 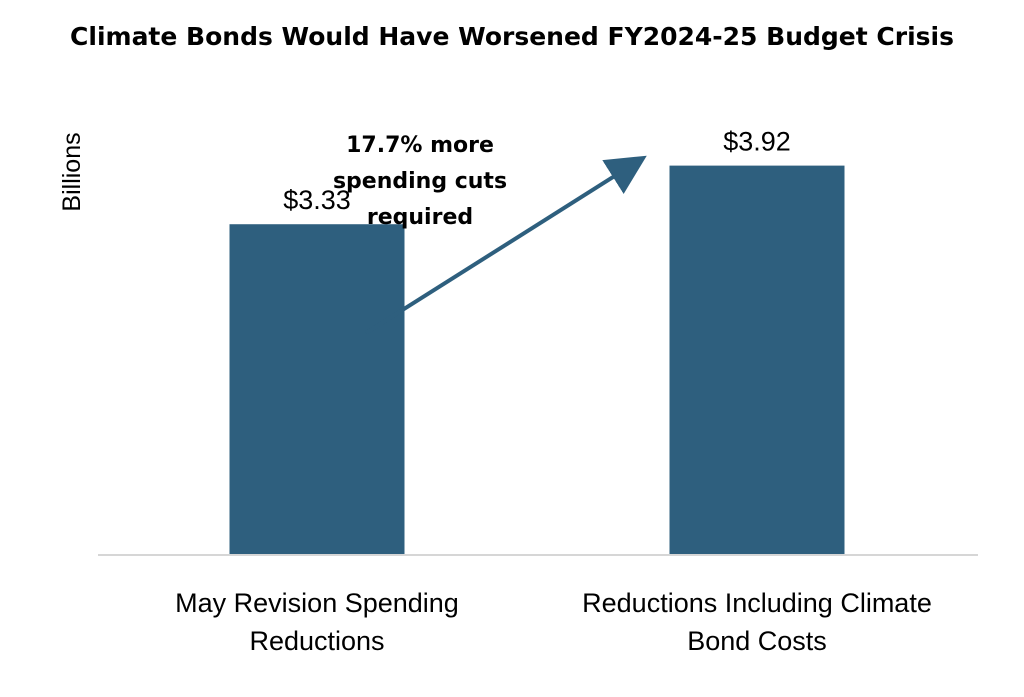 What do you see at coordinates (420, 217) in the screenshot?
I see `annotation-line-3: required` at bounding box center [420, 217].